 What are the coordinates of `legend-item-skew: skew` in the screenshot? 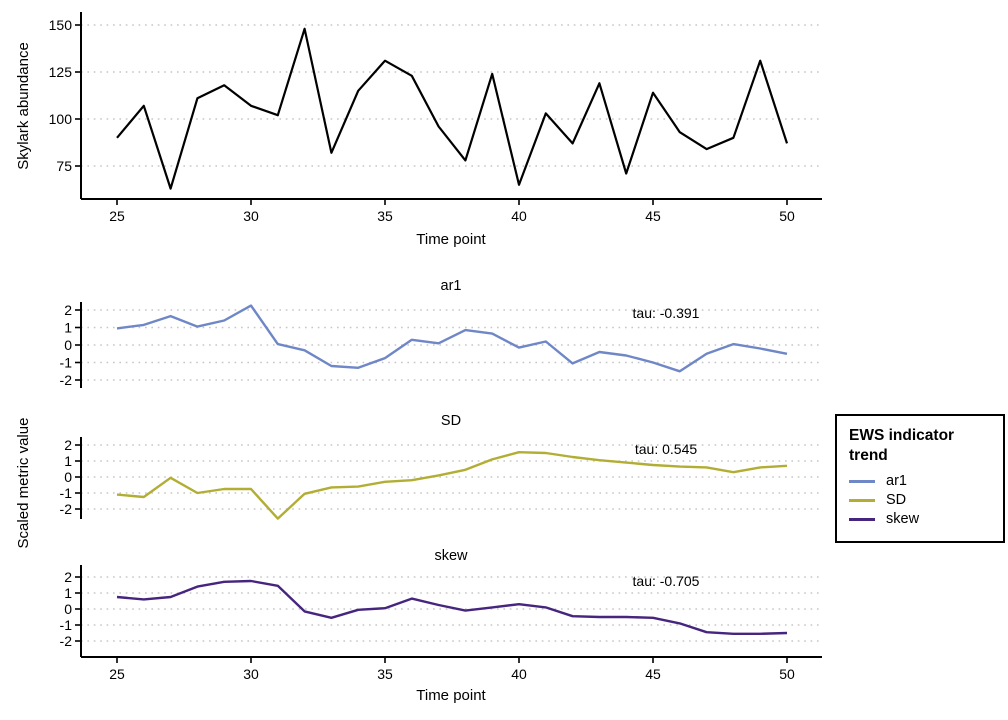 It's located at (926, 519).